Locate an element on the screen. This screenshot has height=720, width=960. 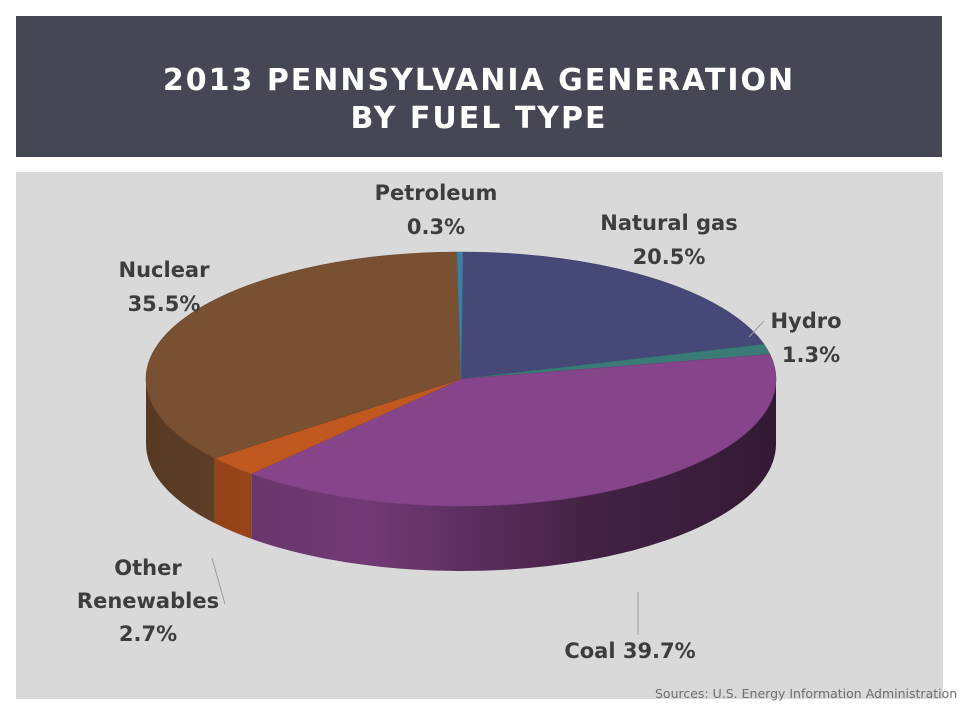
label-nuclear-value: 35.5% is located at coordinates (164, 304).